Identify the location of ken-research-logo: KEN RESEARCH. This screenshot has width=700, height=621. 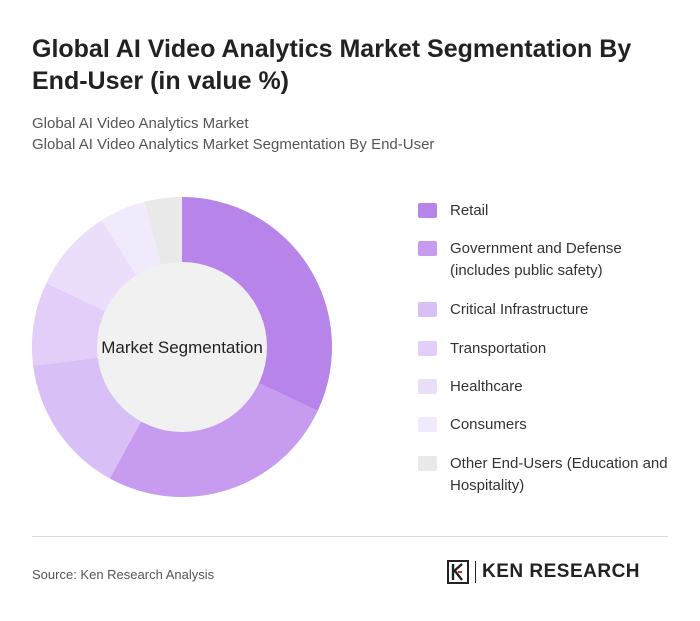
(543, 572).